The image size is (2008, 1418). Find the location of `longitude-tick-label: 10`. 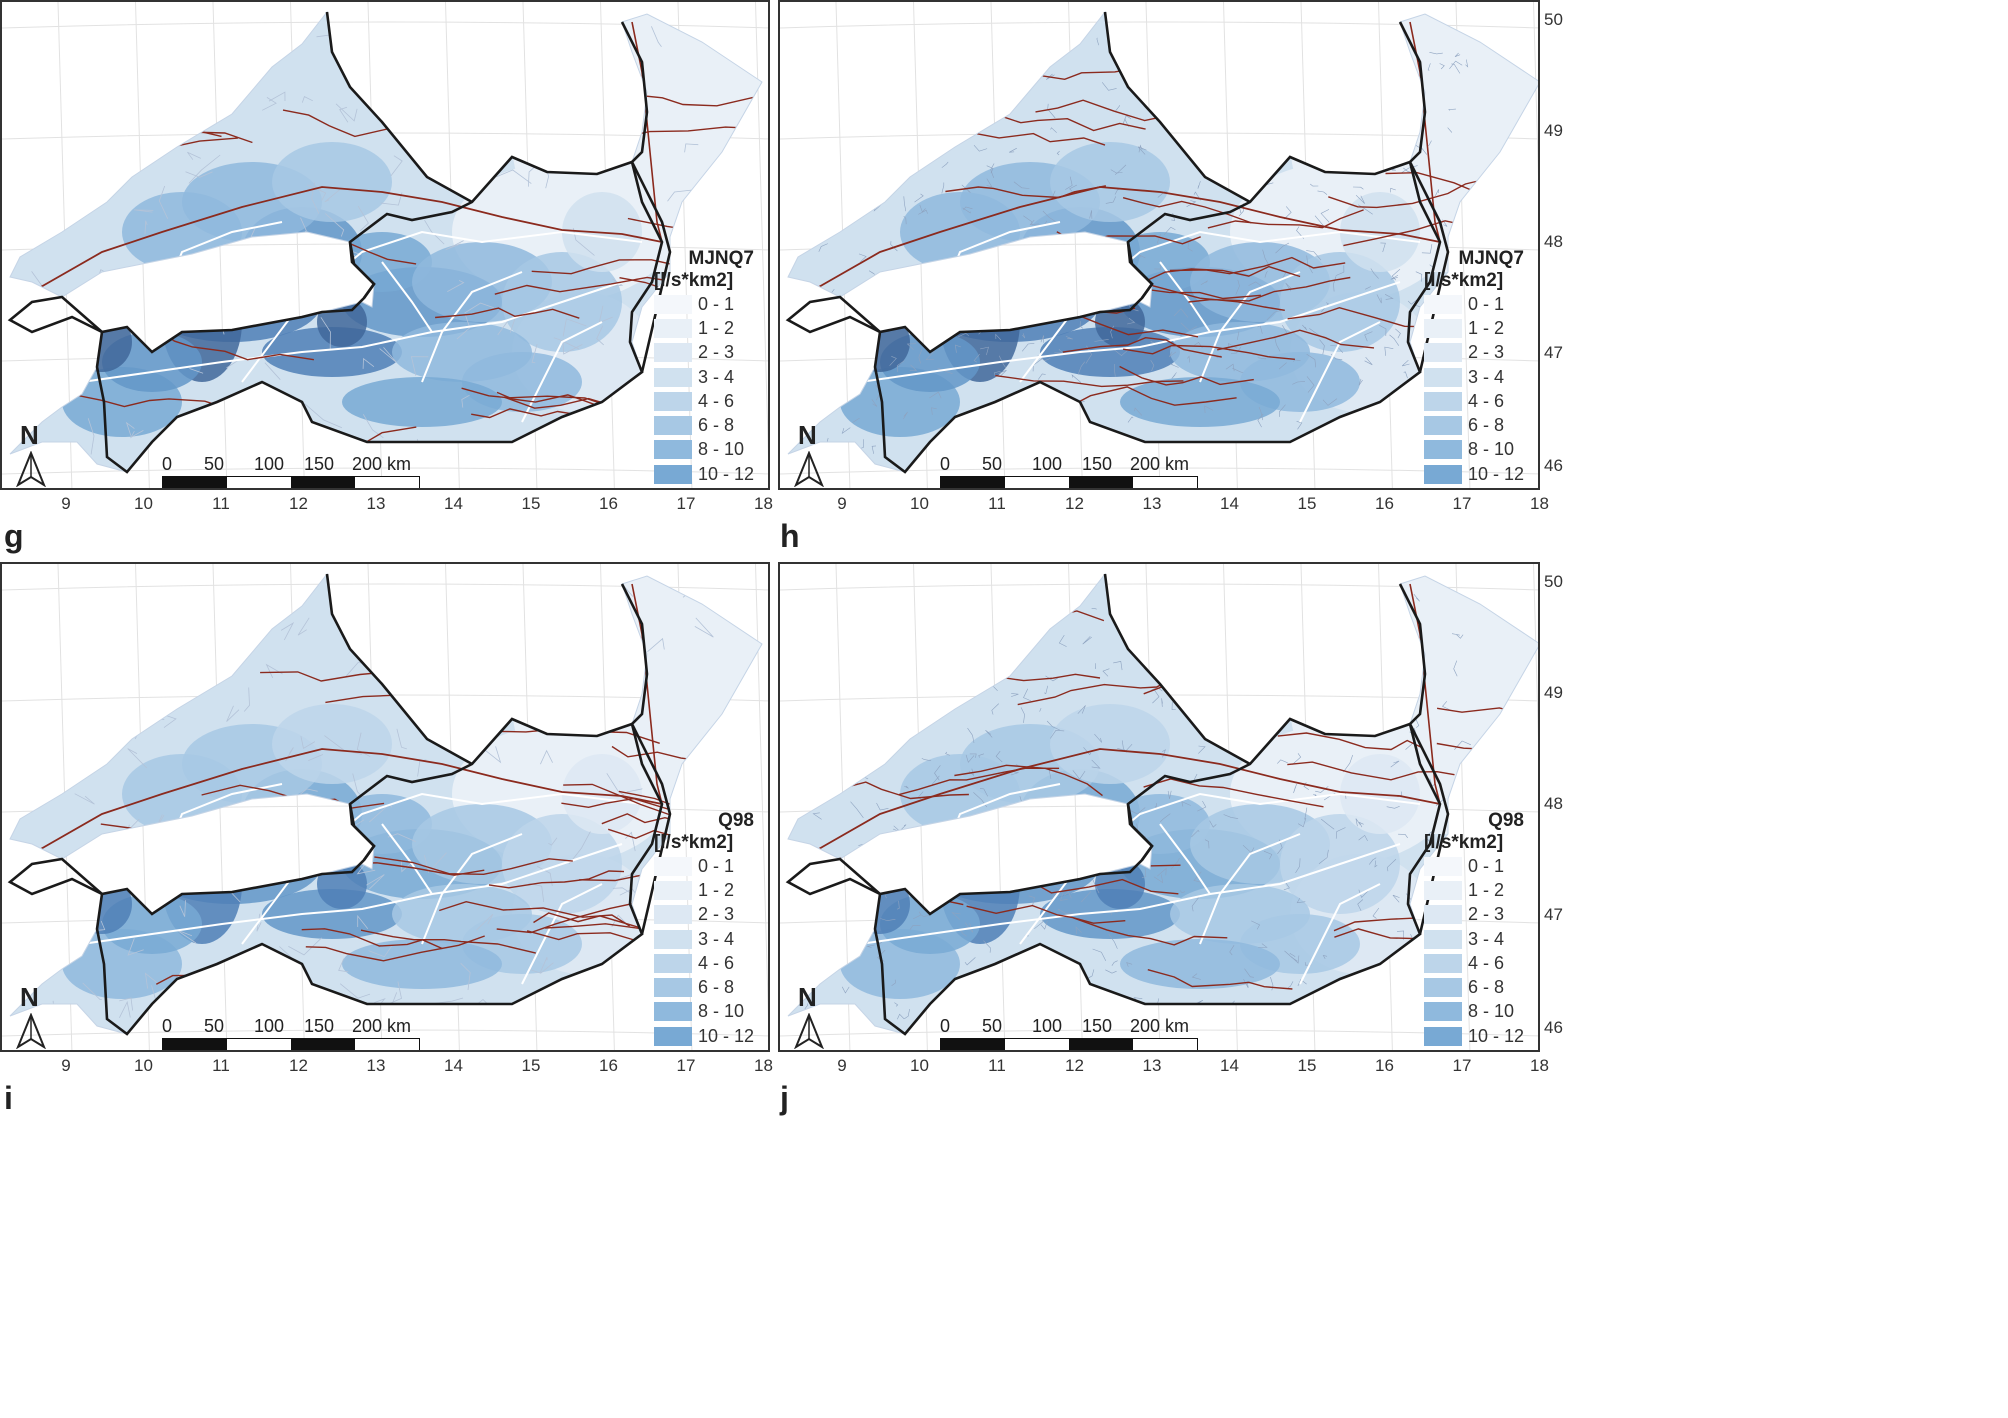

longitude-tick-label: 10 is located at coordinates (143, 503).